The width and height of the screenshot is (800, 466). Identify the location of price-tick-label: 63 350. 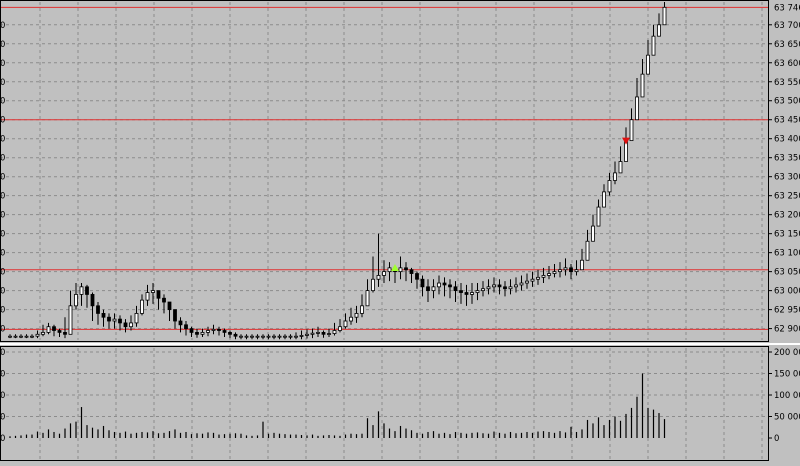
(787, 159).